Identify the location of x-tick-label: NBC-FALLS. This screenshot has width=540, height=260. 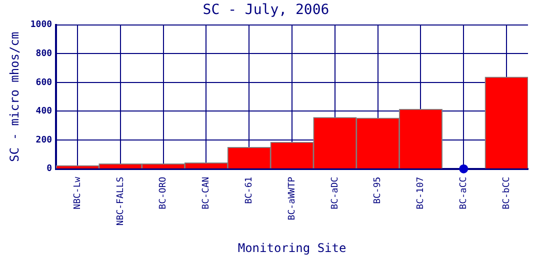
(121, 201).